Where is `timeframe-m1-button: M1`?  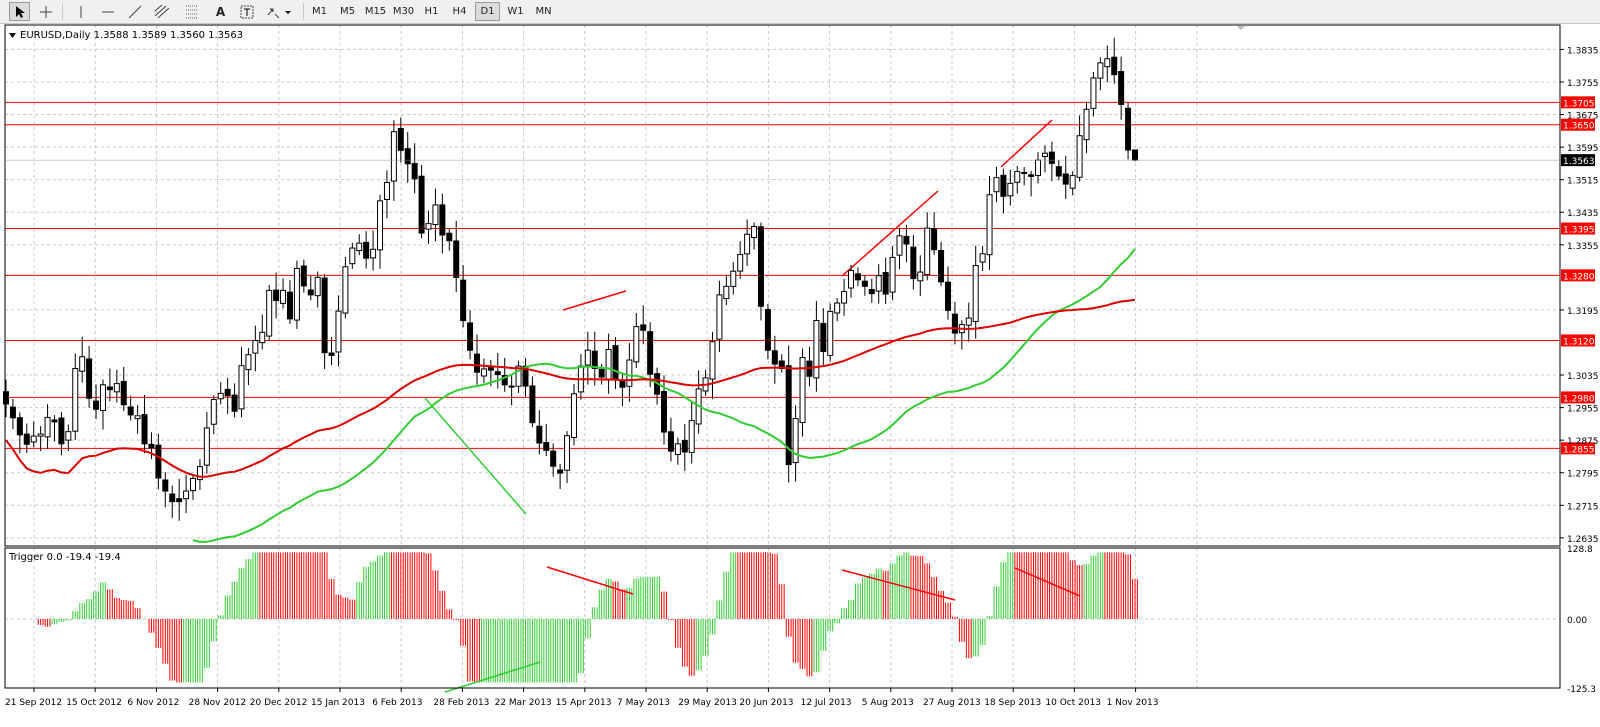
timeframe-m1-button: M1 is located at coordinates (319, 11).